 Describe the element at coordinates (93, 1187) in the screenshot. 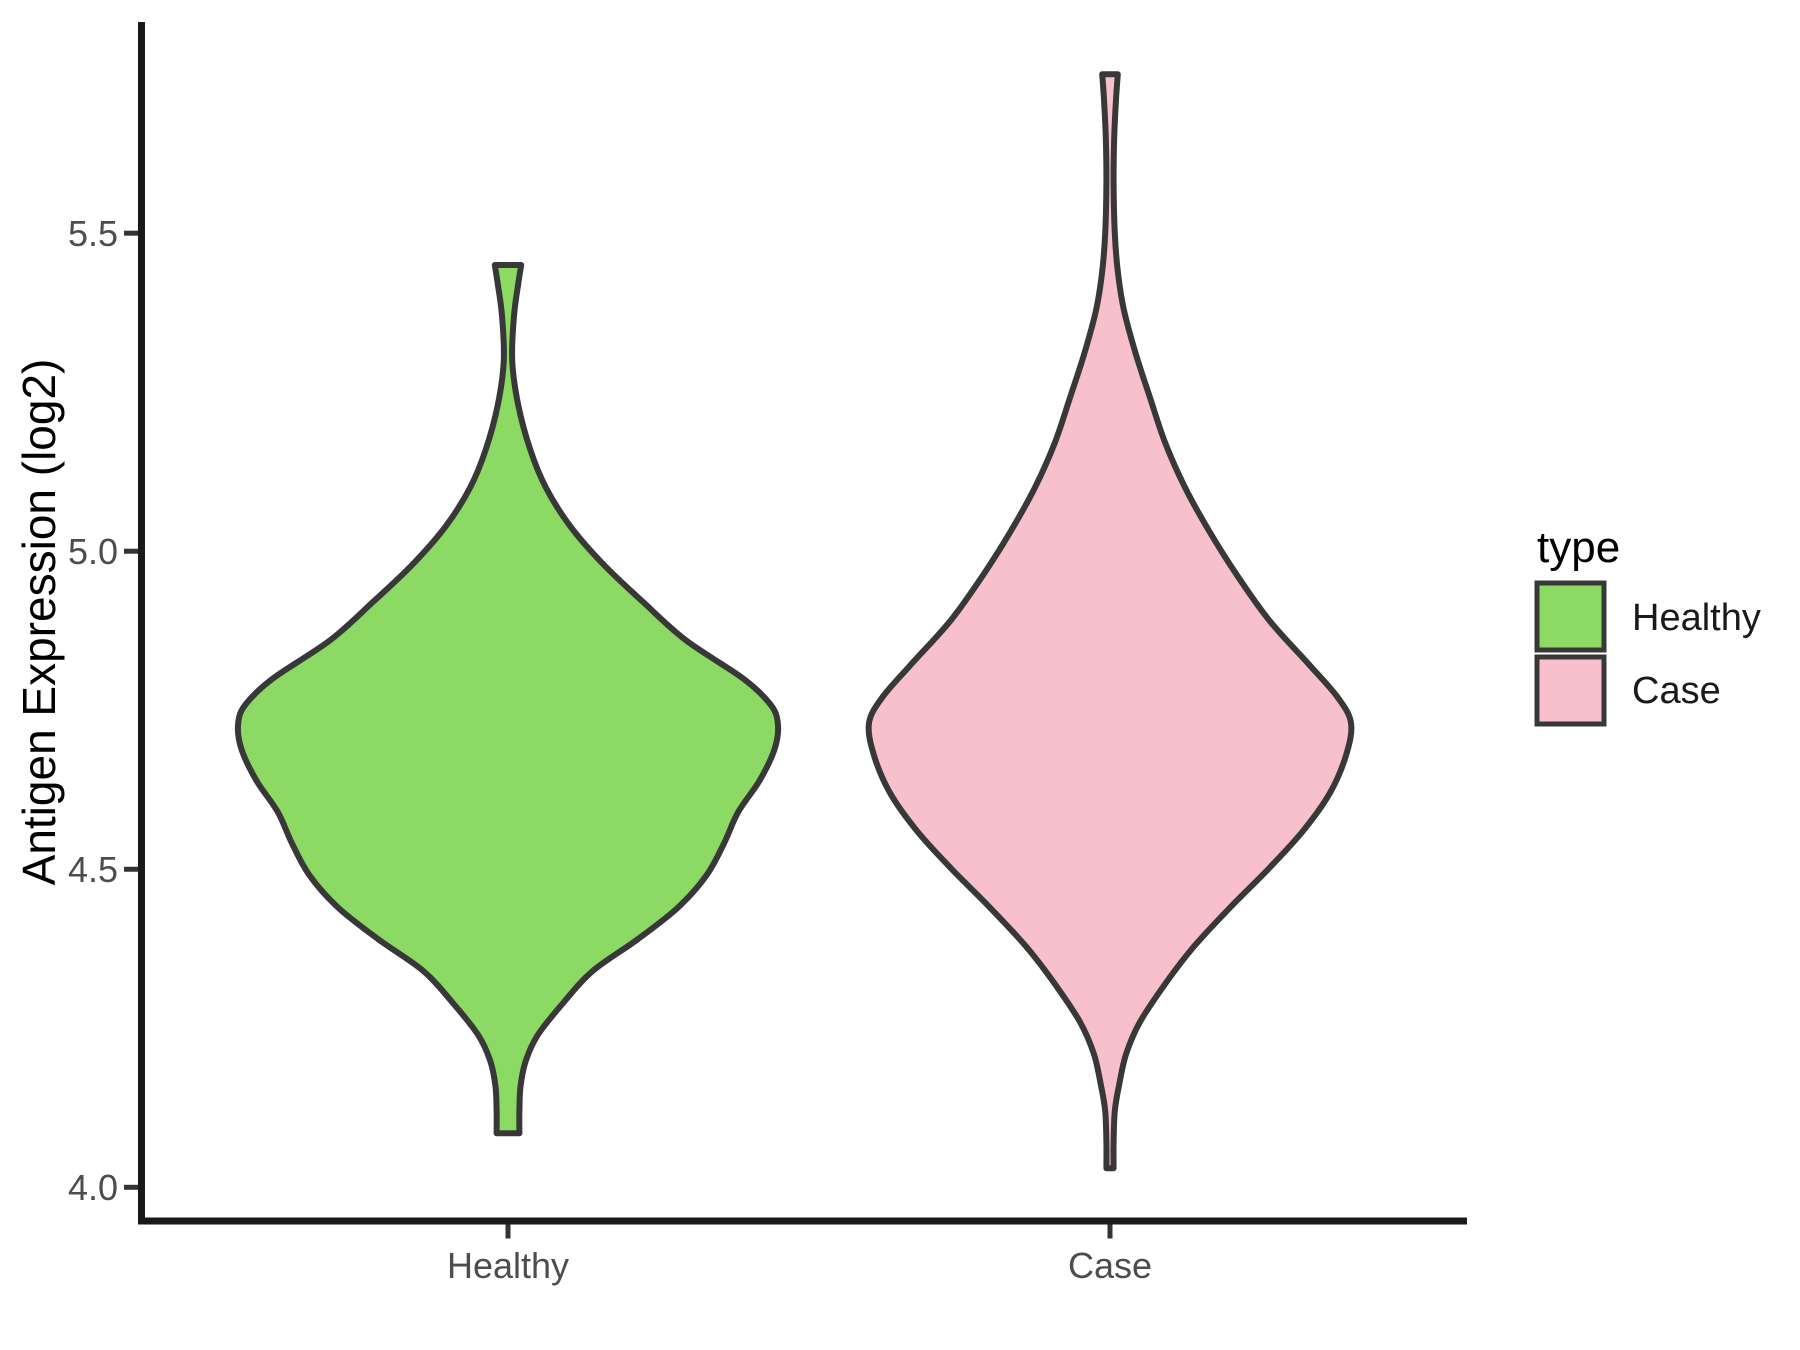

I see `y-tick-label-4.0: 4.0` at that location.